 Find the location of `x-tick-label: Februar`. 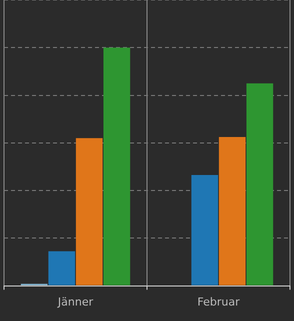

x-tick-label: Februar is located at coordinates (218, 301).